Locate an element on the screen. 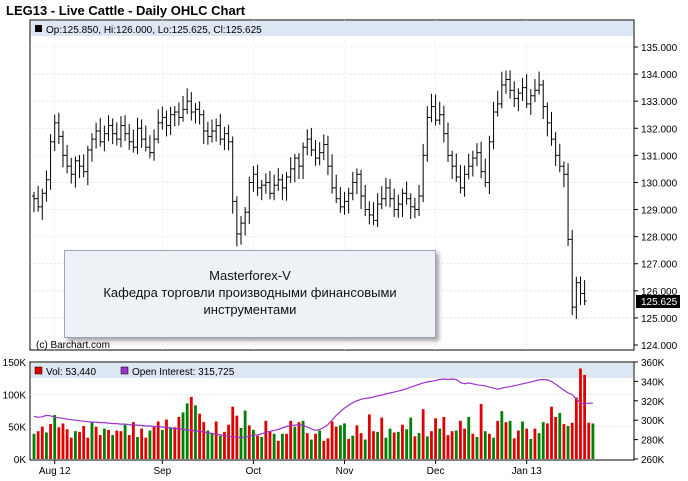 The height and width of the screenshot is (481, 688). price-tick-label: 124.000 is located at coordinates (659, 346).